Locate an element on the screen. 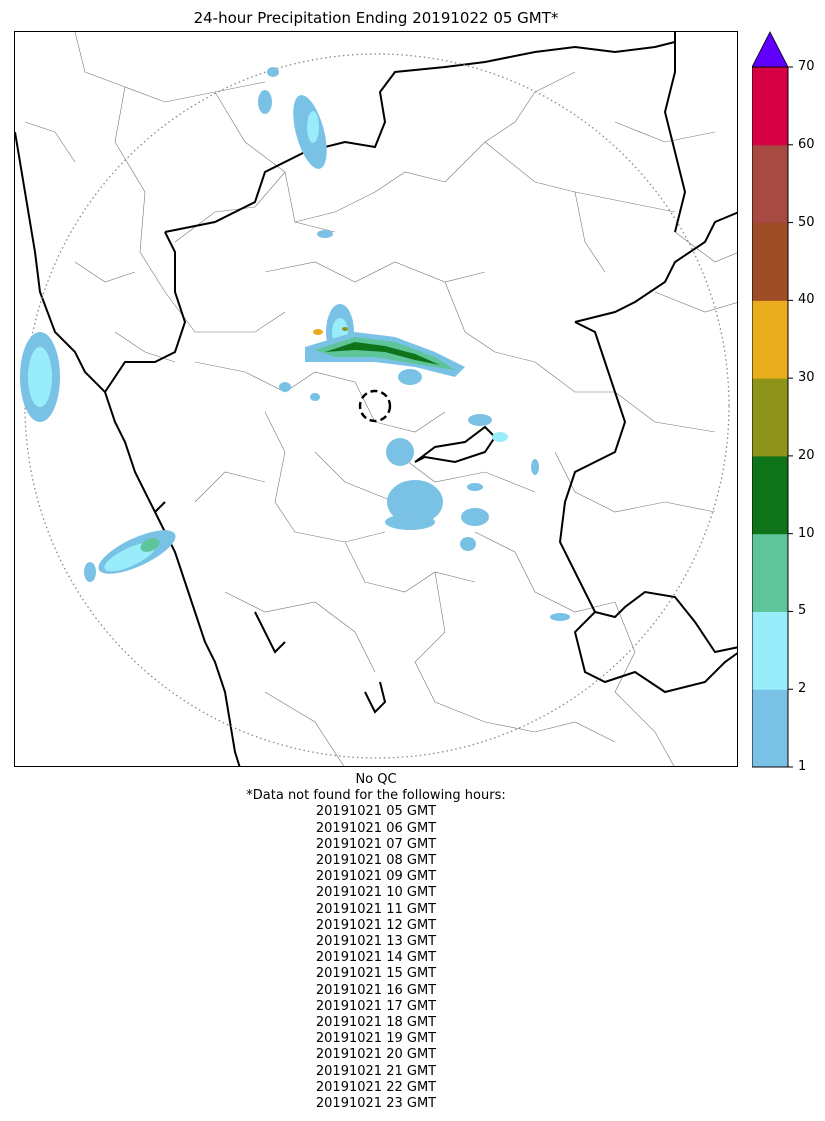  colorbar-tick-label: 30 is located at coordinates (806, 378).